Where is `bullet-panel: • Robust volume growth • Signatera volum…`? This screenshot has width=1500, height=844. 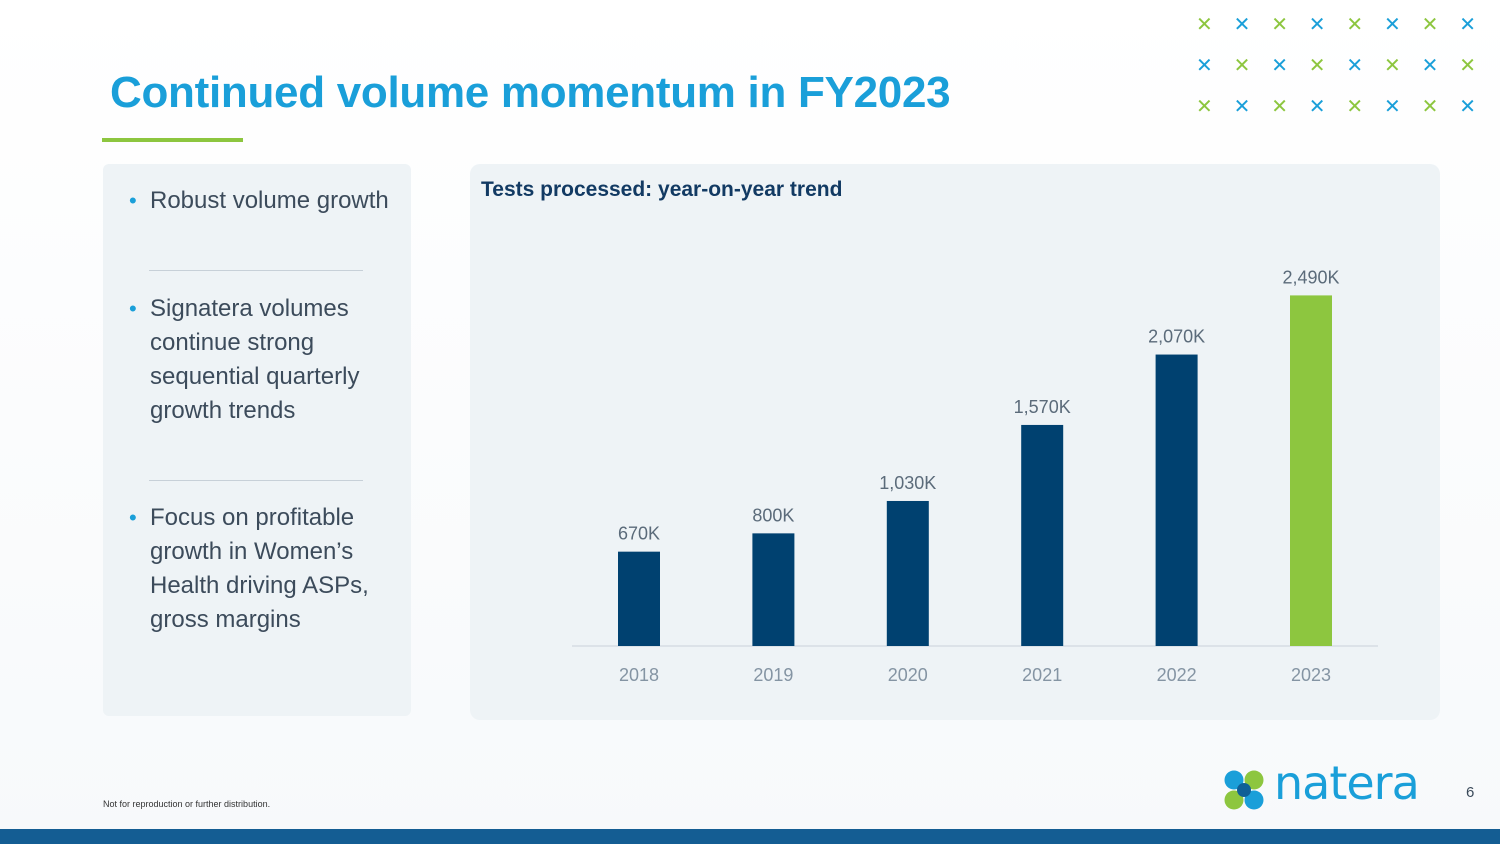
bullet-panel: • Robust volume growth • Signatera volum… is located at coordinates (257, 440).